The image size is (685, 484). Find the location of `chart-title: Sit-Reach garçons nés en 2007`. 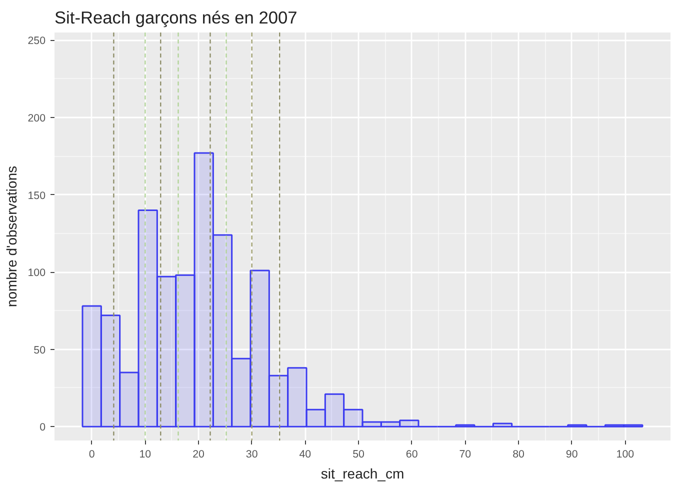

chart-title: Sit-Reach garçons nés en 2007 is located at coordinates (176, 18).